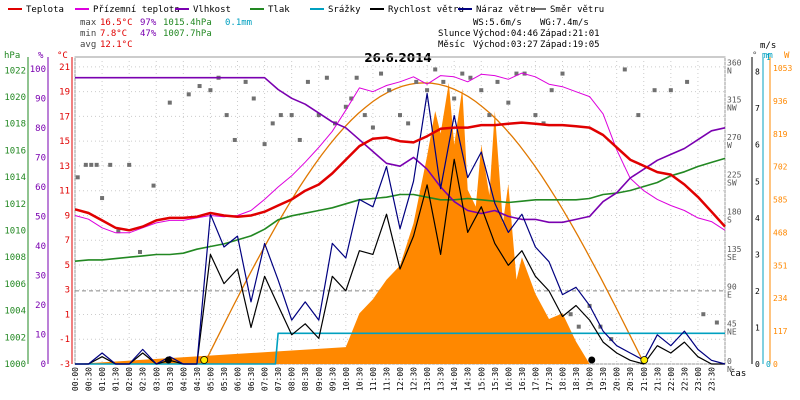 The width and height of the screenshot is (800, 400). What do you see at coordinates (41, 56) in the screenshot?
I see `unit-pct: %` at bounding box center [41, 56].